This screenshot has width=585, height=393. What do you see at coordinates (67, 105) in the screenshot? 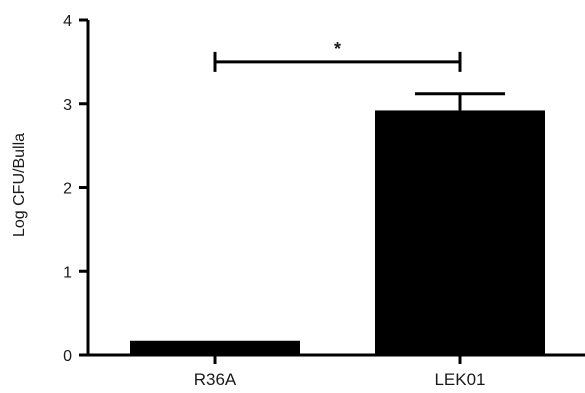
I see `y-tick-label-3: 3` at bounding box center [67, 105].